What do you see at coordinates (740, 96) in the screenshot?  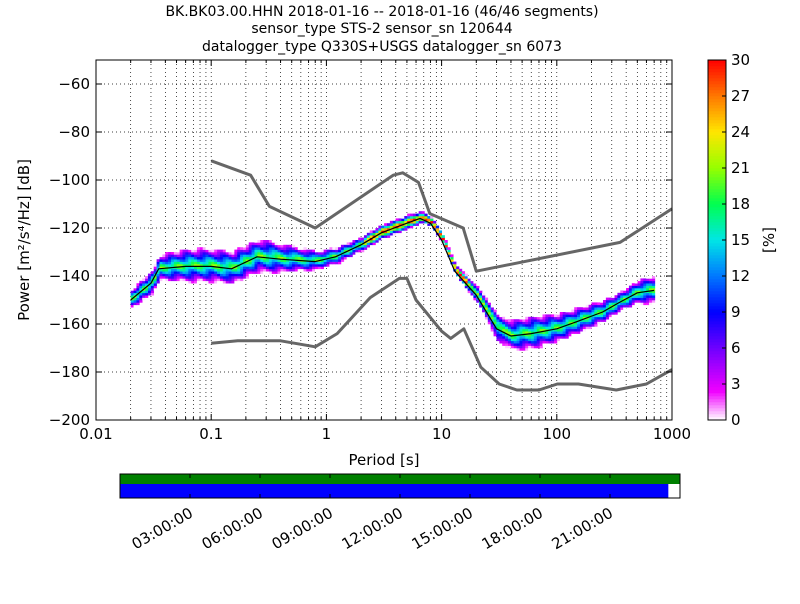 I see `colorbar-tick-label: 27` at bounding box center [740, 96].